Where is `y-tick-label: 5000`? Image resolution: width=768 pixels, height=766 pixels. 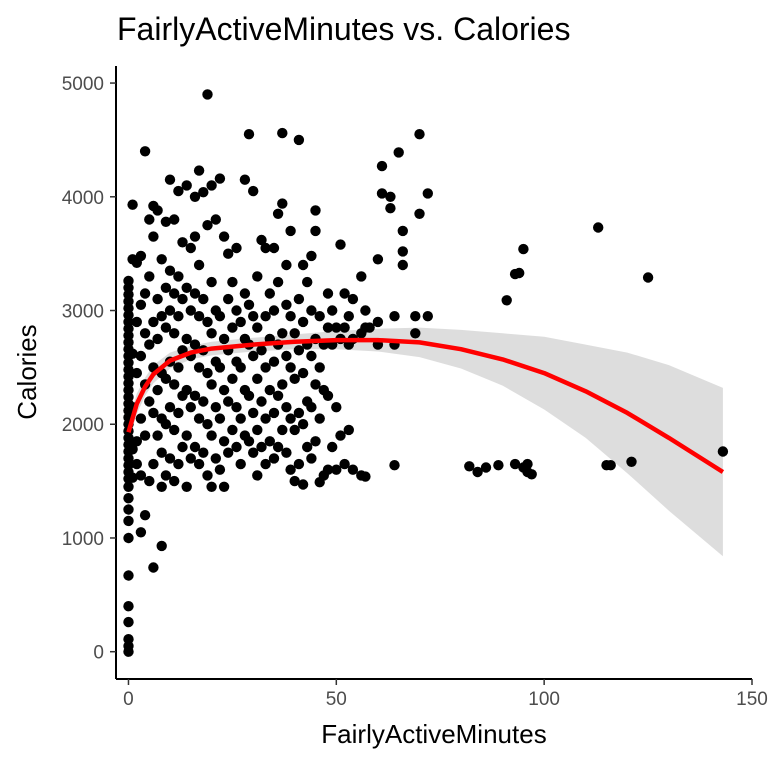
y-tick-label: 5000 is located at coordinates (83, 84).